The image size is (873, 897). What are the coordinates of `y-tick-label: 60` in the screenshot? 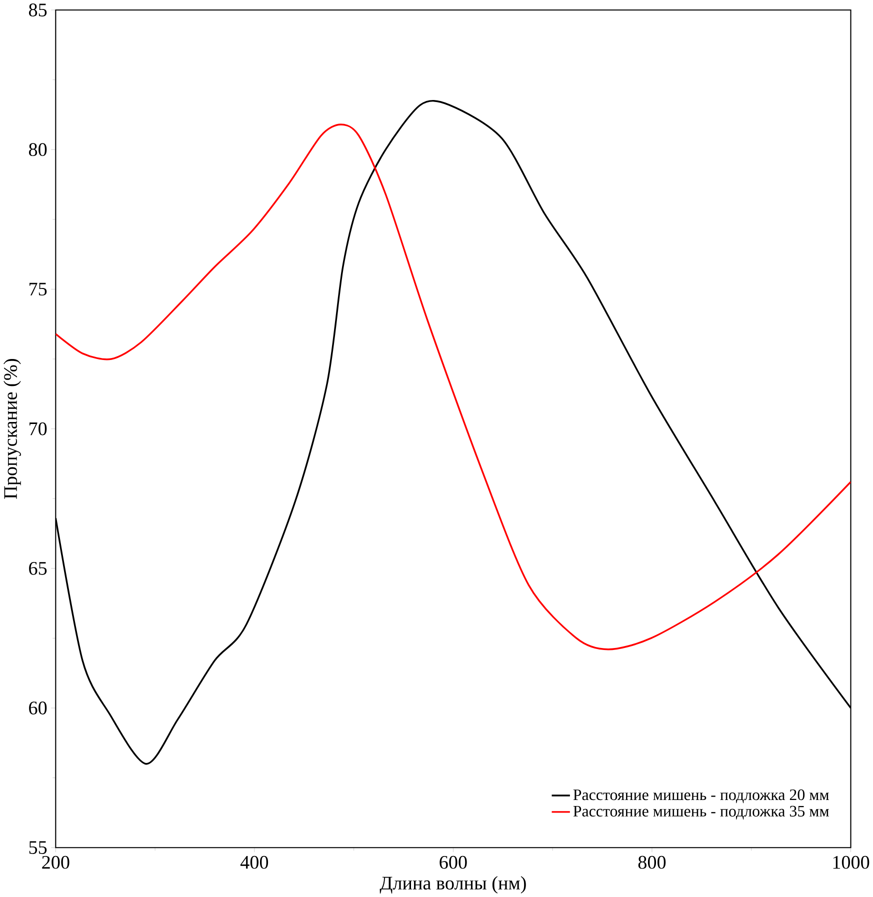 It's located at (37, 708).